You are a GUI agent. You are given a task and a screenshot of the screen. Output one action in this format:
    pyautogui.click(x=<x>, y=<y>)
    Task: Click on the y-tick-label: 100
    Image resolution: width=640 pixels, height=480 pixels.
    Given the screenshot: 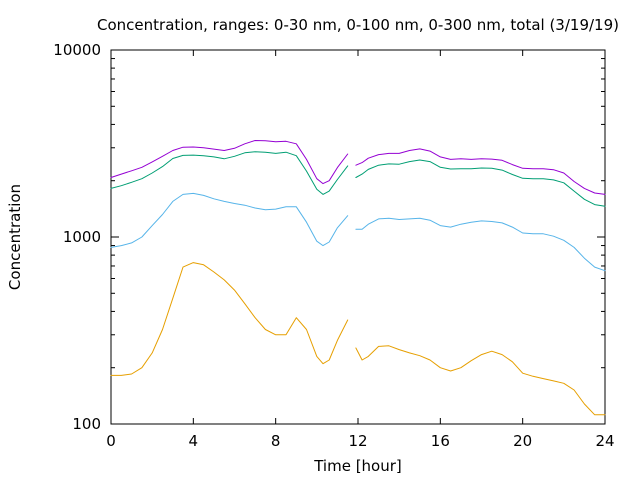 What is the action you would take?
    pyautogui.click(x=86, y=424)
    